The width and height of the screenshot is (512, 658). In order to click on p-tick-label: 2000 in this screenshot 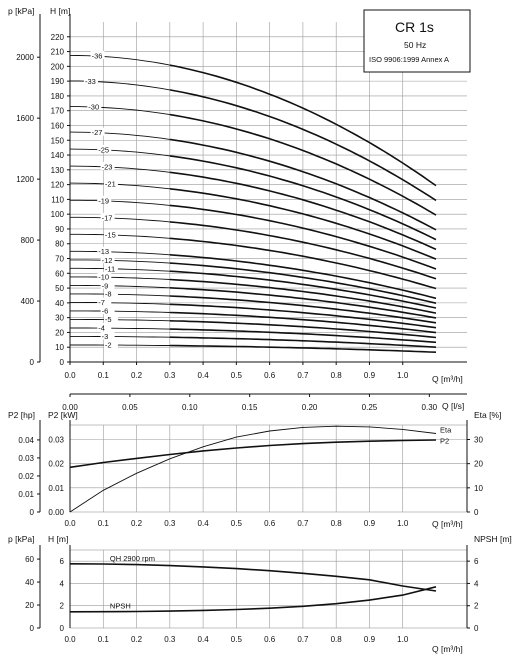, I will do `click(25, 57)`.